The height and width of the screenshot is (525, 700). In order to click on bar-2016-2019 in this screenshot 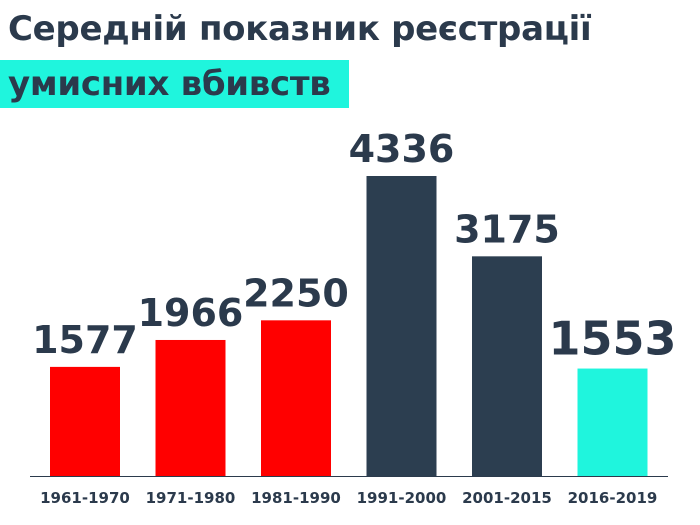, I will do `click(612, 422)`.